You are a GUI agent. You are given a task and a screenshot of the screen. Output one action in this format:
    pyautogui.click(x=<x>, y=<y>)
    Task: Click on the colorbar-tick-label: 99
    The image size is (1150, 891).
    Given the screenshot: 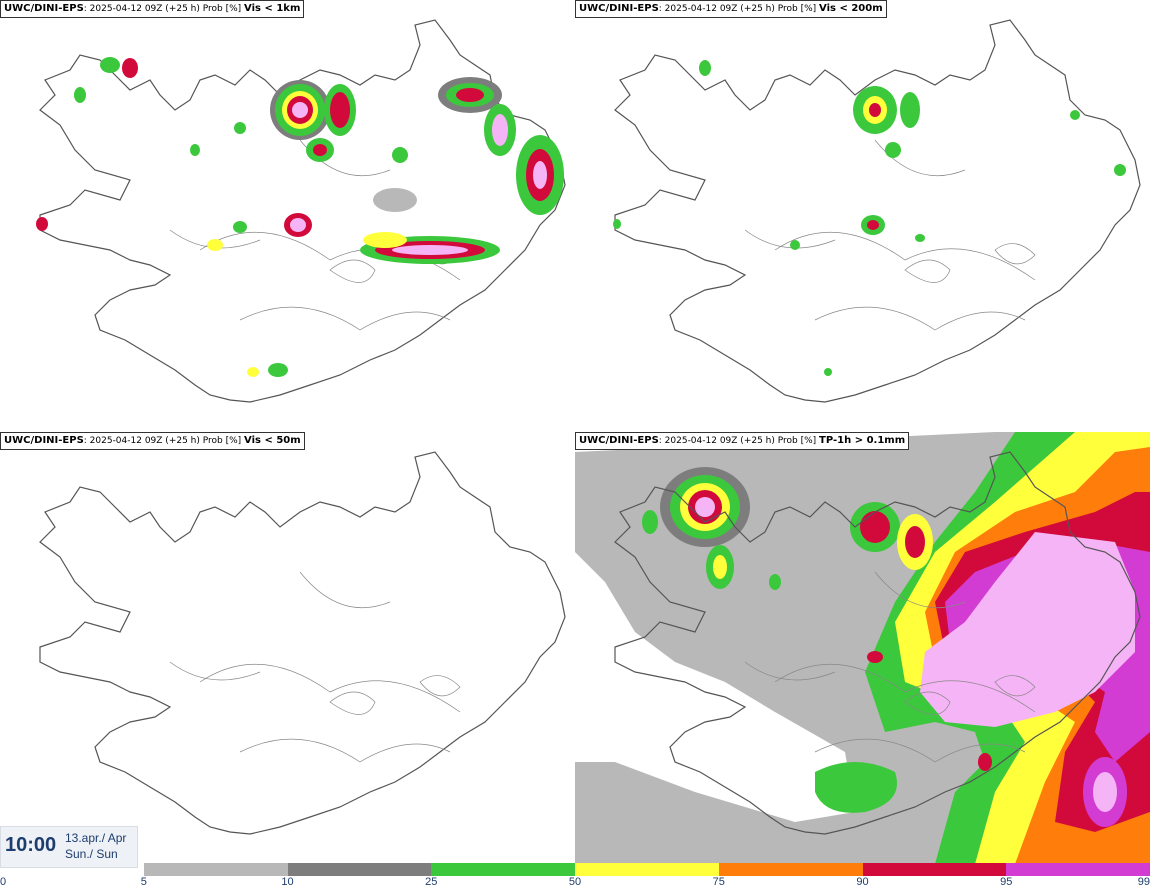 What is the action you would take?
    pyautogui.click(x=1143, y=882)
    